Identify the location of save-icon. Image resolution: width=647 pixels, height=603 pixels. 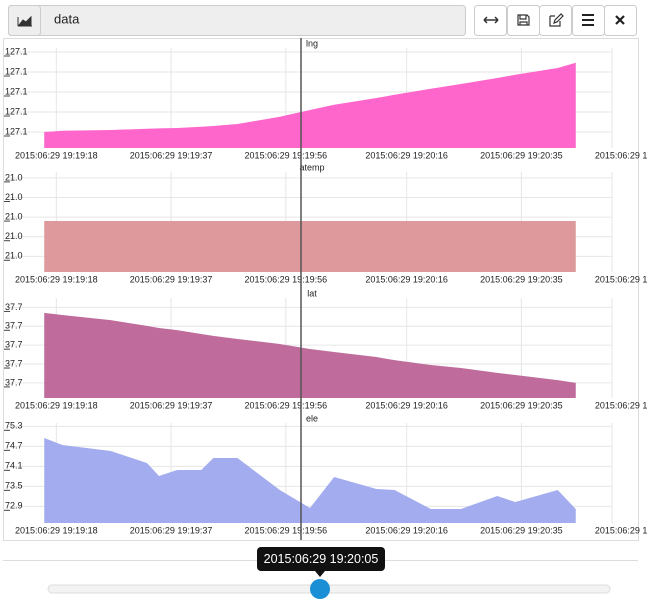
(523, 20).